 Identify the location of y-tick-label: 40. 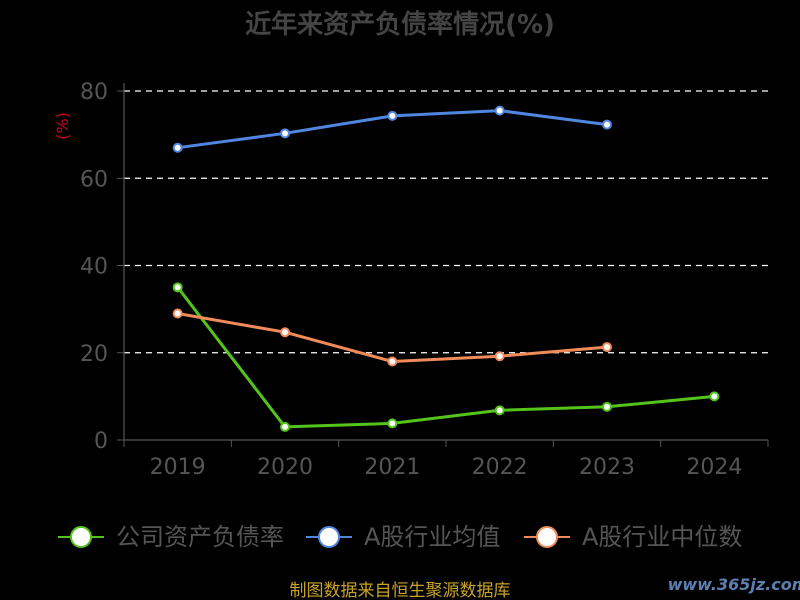
(94, 267).